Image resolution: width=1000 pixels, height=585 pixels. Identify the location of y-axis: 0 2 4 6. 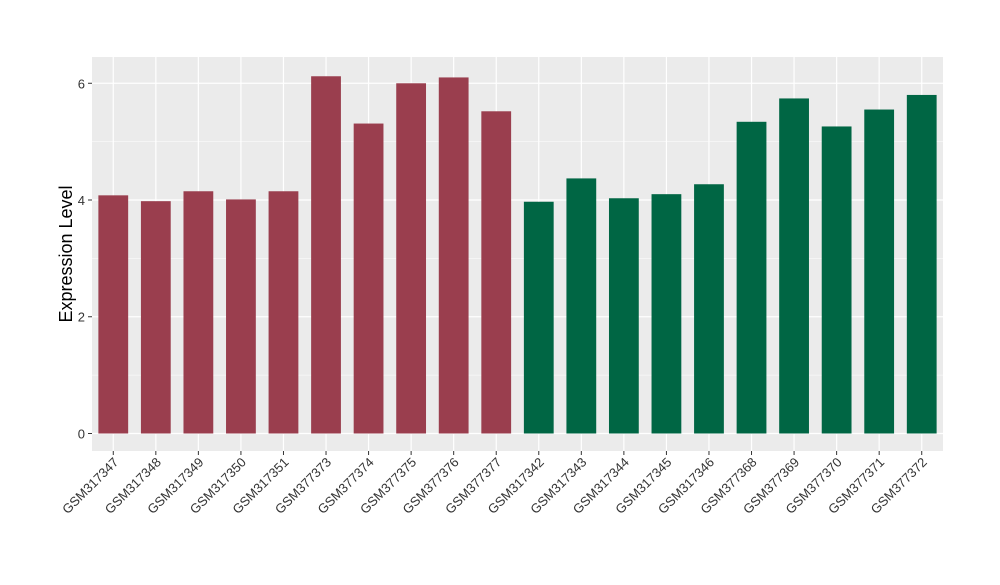
(85, 258).